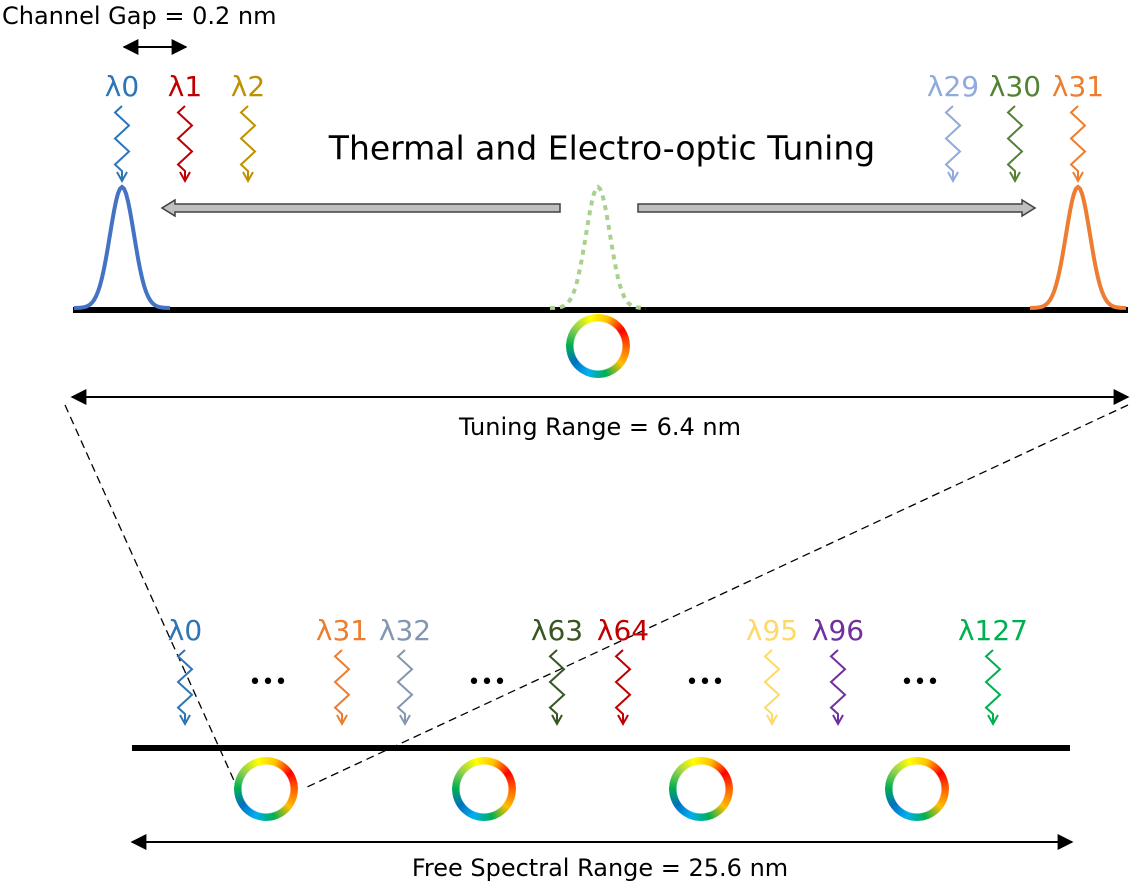 This screenshot has height=888, width=1131. Describe the element at coordinates (557, 630) in the screenshot. I see `wavelength-label: λ63` at that location.